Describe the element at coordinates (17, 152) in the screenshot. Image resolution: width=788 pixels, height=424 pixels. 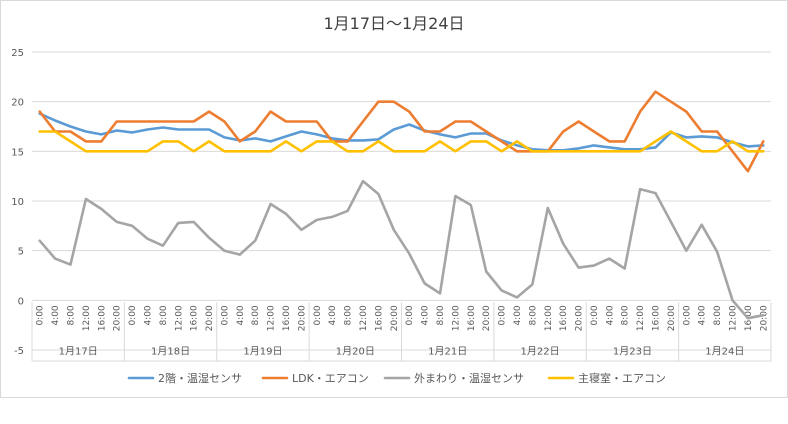
I see `y-tick-label: 15` at that location.